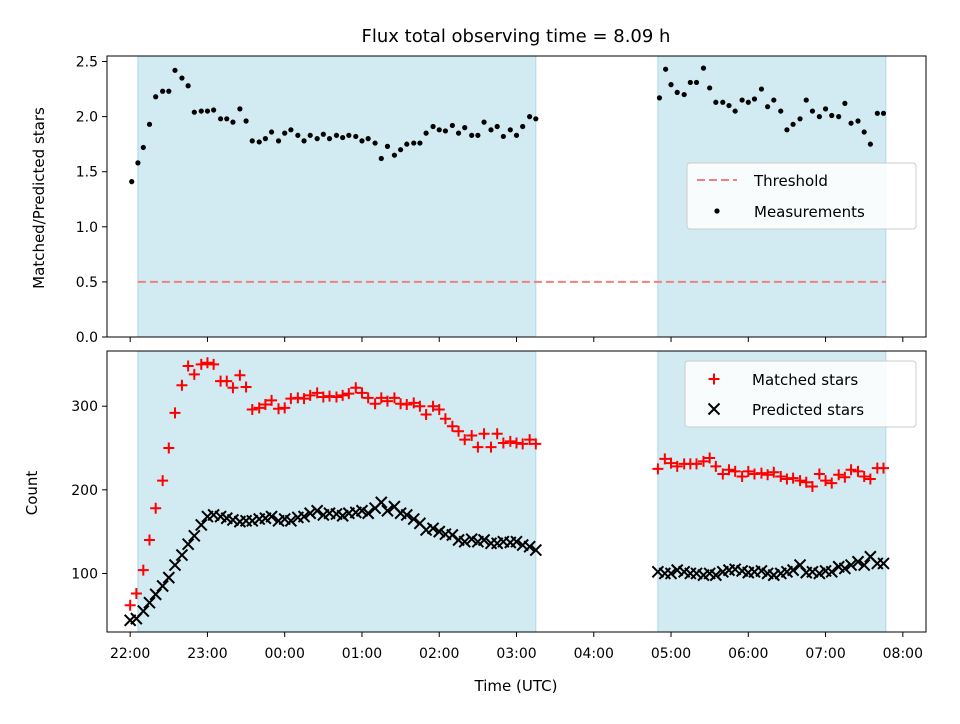 This screenshot has height=724, width=960. What do you see at coordinates (87, 338) in the screenshot?
I see `top-y-tick-label: 0.0` at bounding box center [87, 338].